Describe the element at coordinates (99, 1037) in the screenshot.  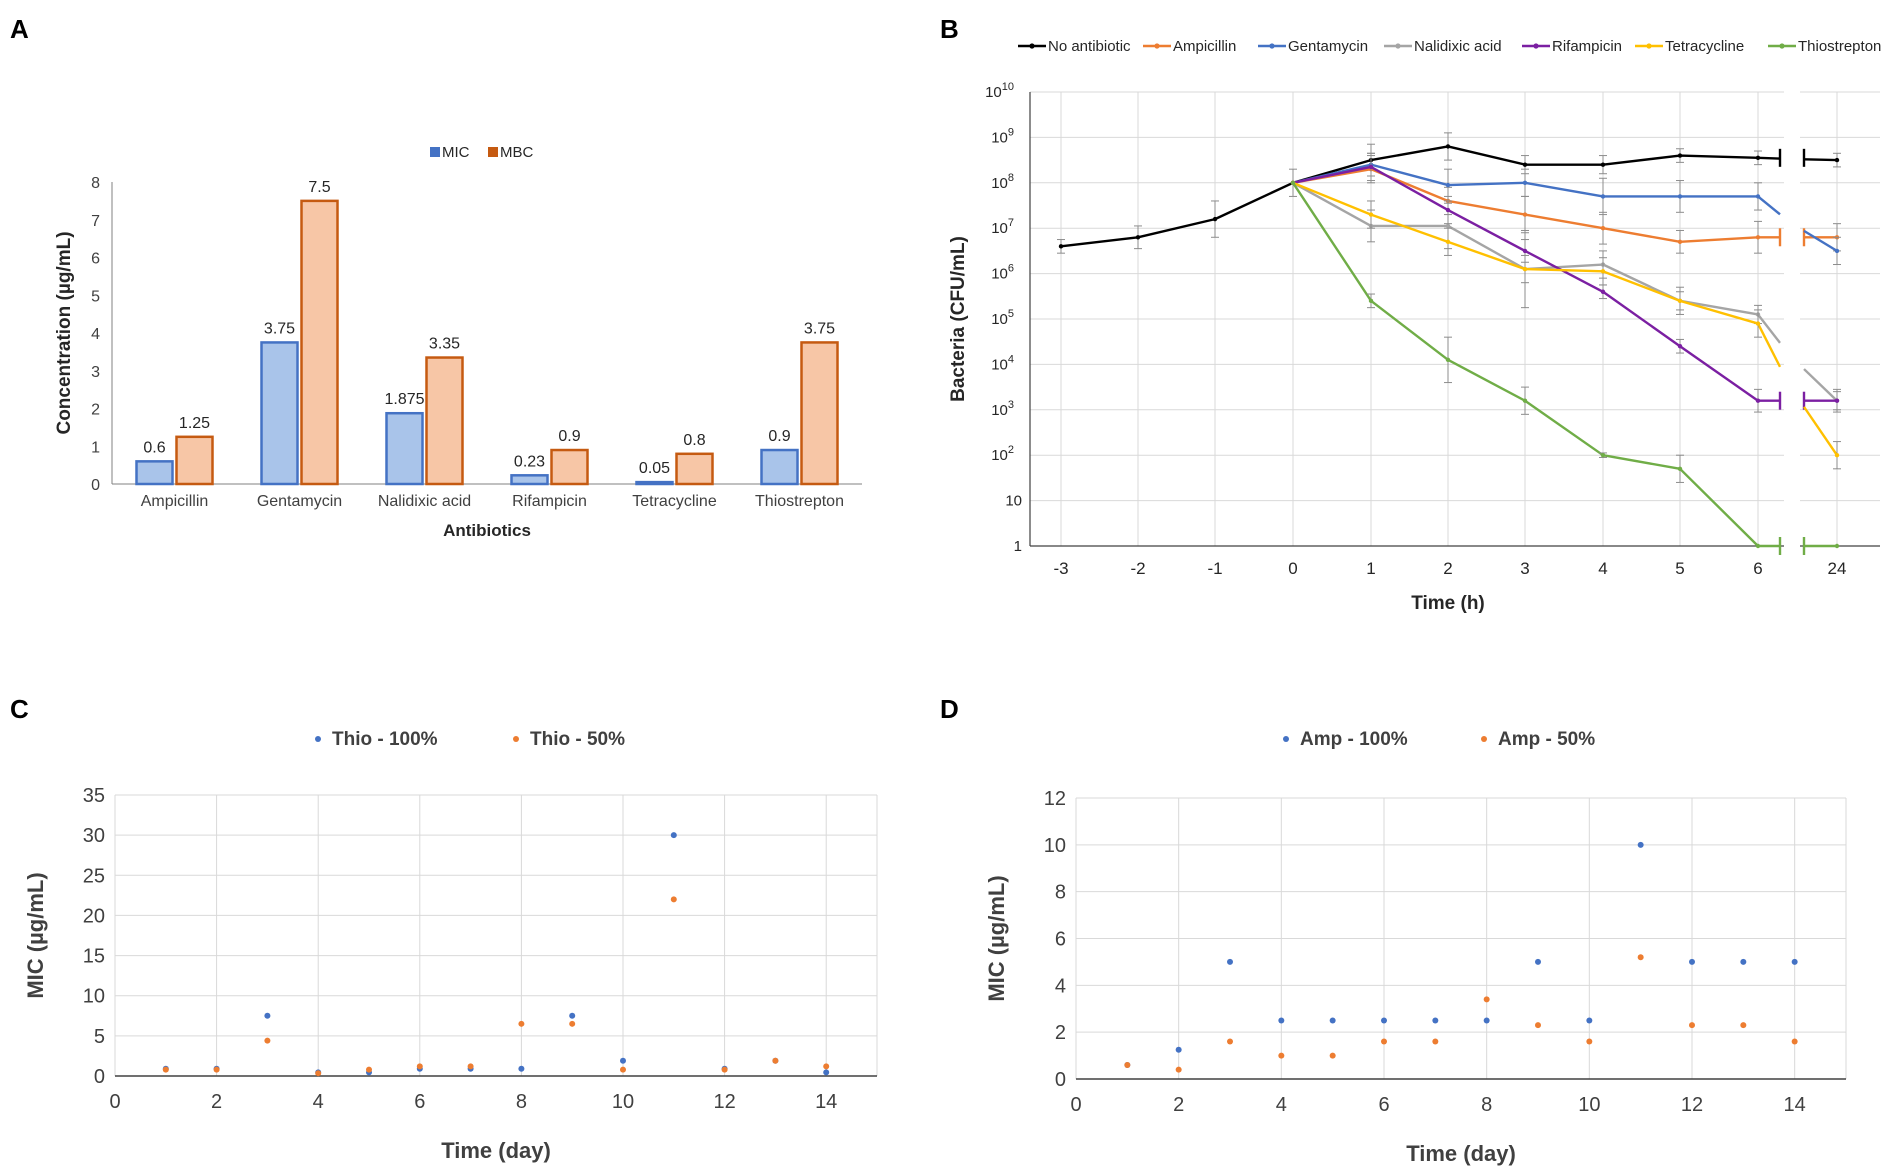
I see `c-y-tick-label-5: 5` at that location.